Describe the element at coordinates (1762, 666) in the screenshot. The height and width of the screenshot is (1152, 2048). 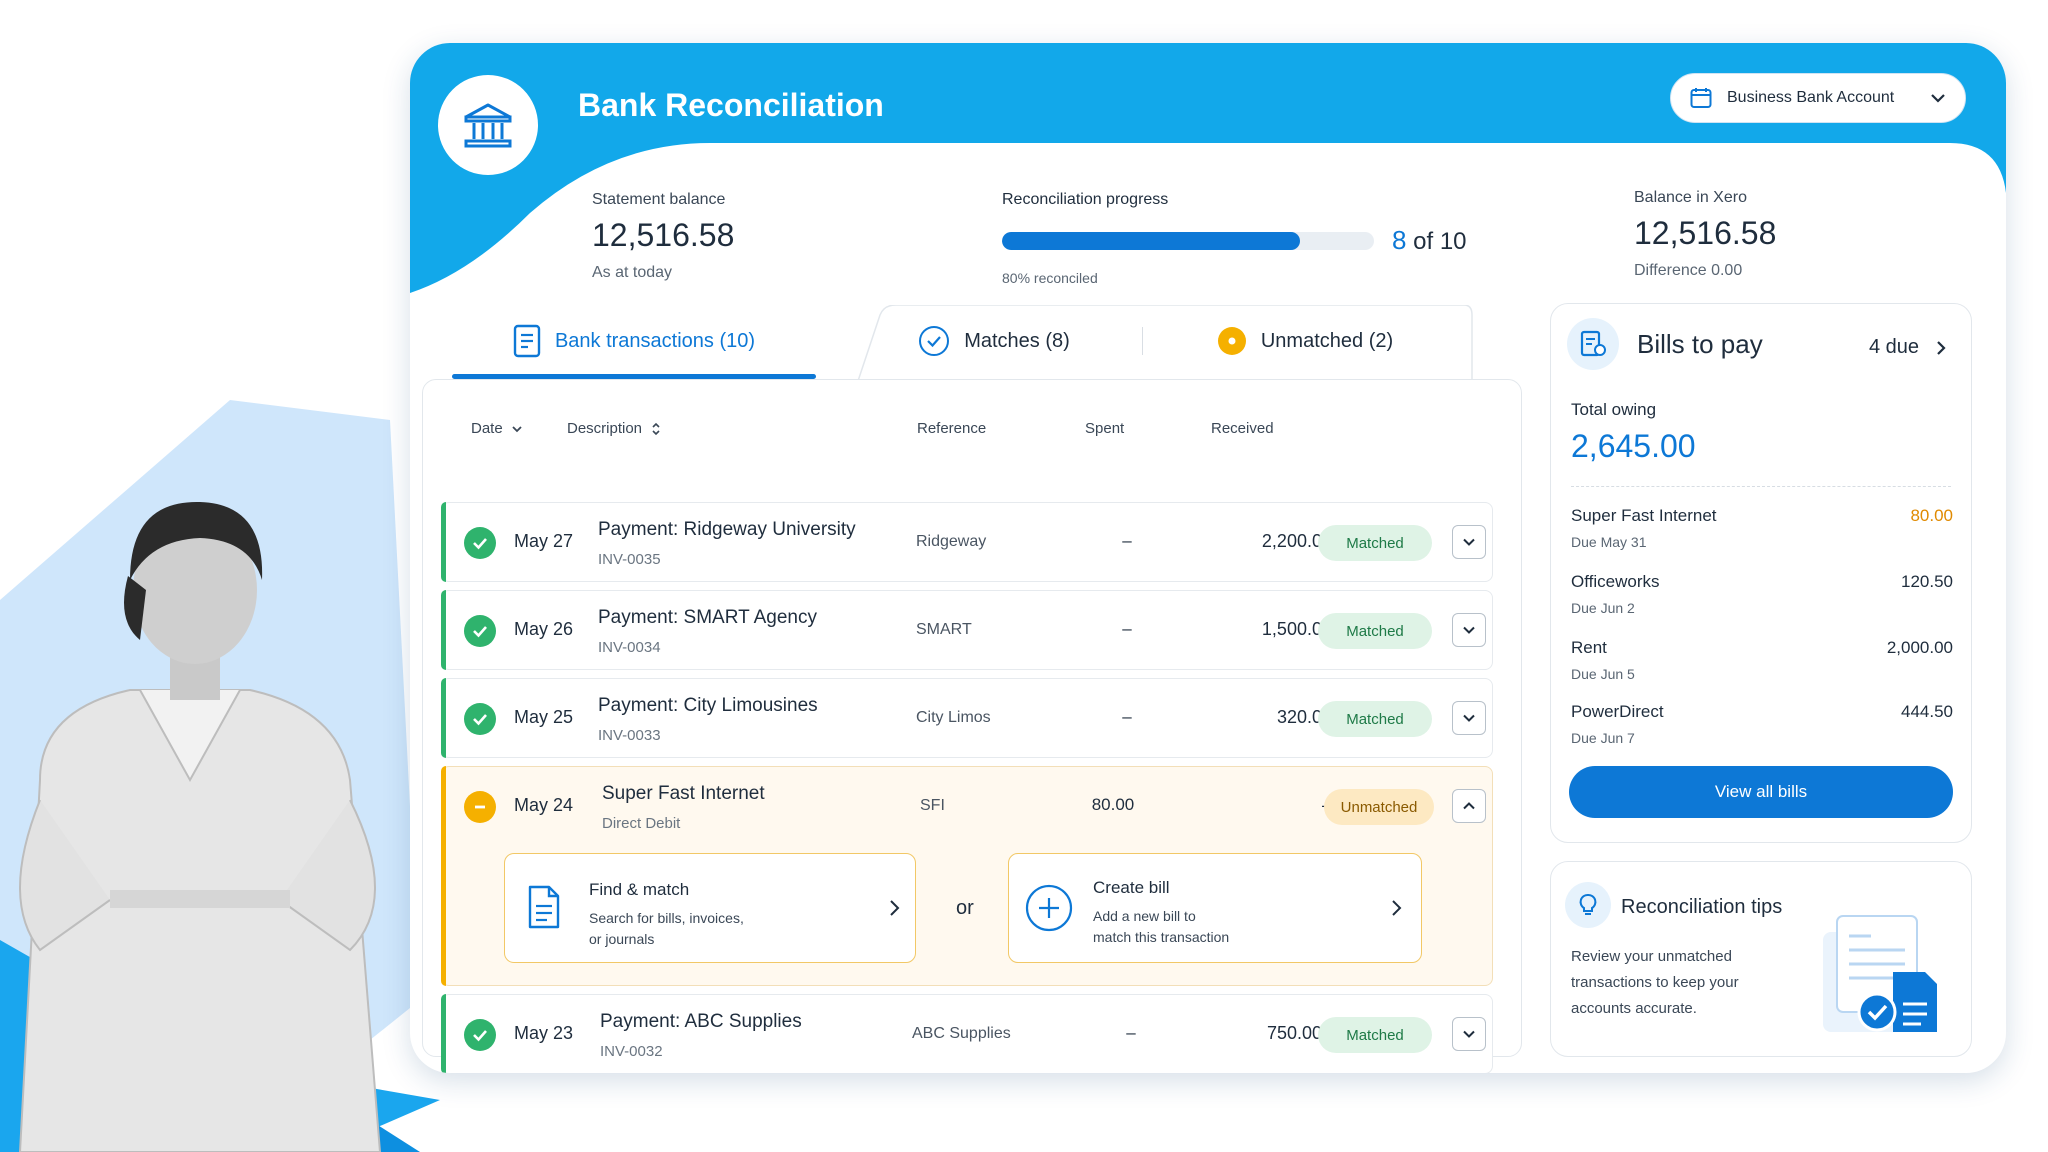
I see `bill-item: Rent Due Jun 5 2,000.00` at that location.